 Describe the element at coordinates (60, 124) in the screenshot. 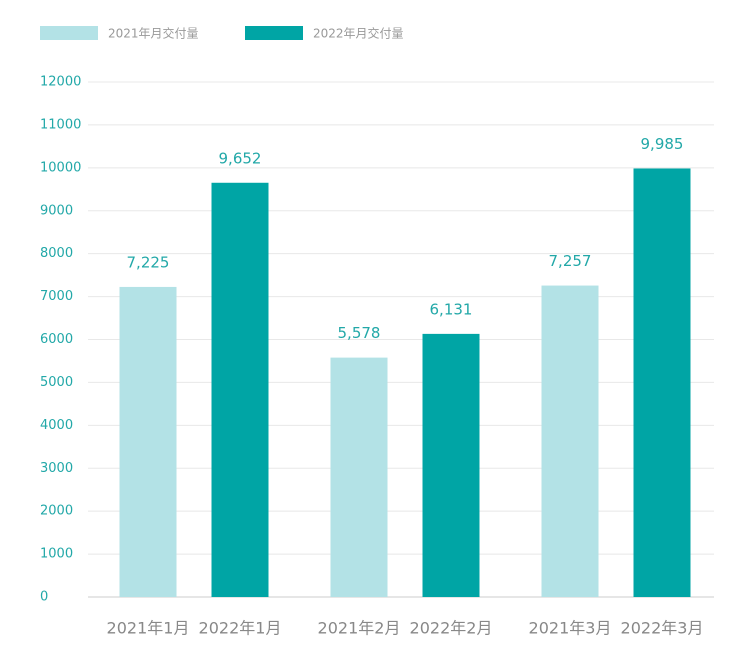

I see `y-tick-label: 11000` at that location.